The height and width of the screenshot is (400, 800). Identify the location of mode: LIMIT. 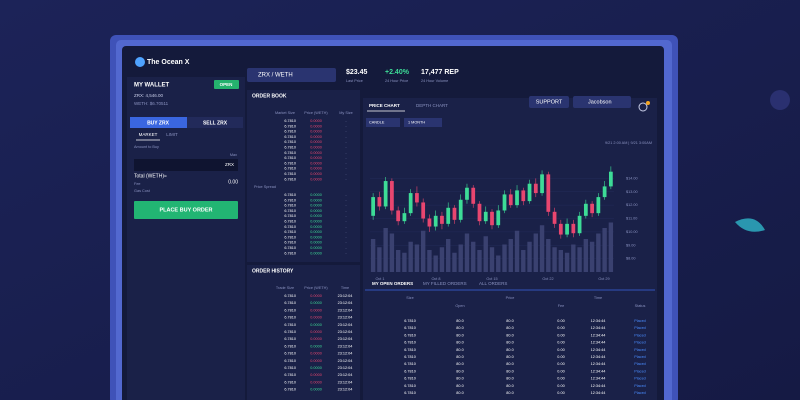
(172, 134).